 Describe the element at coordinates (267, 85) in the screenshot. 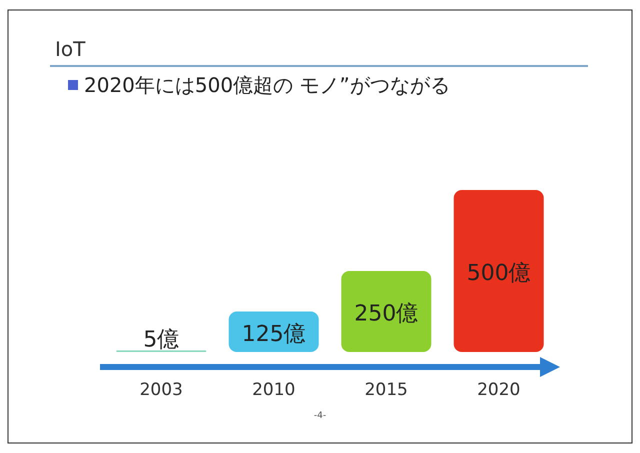

I see `subtitle: 2020年には500億超の モノ”がつながる` at that location.